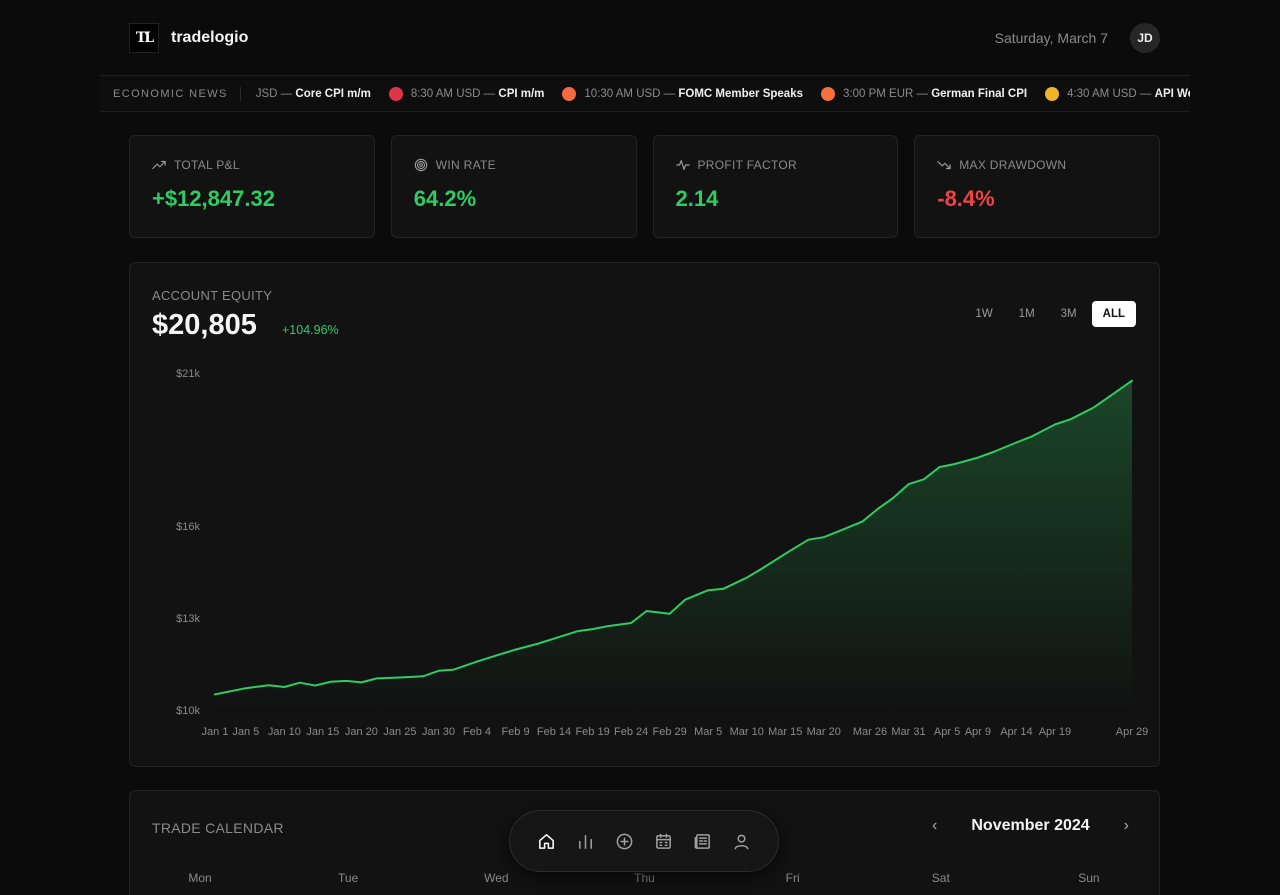 The width and height of the screenshot is (1280, 895). I want to click on brand: TL tradelogio, so click(188, 38).